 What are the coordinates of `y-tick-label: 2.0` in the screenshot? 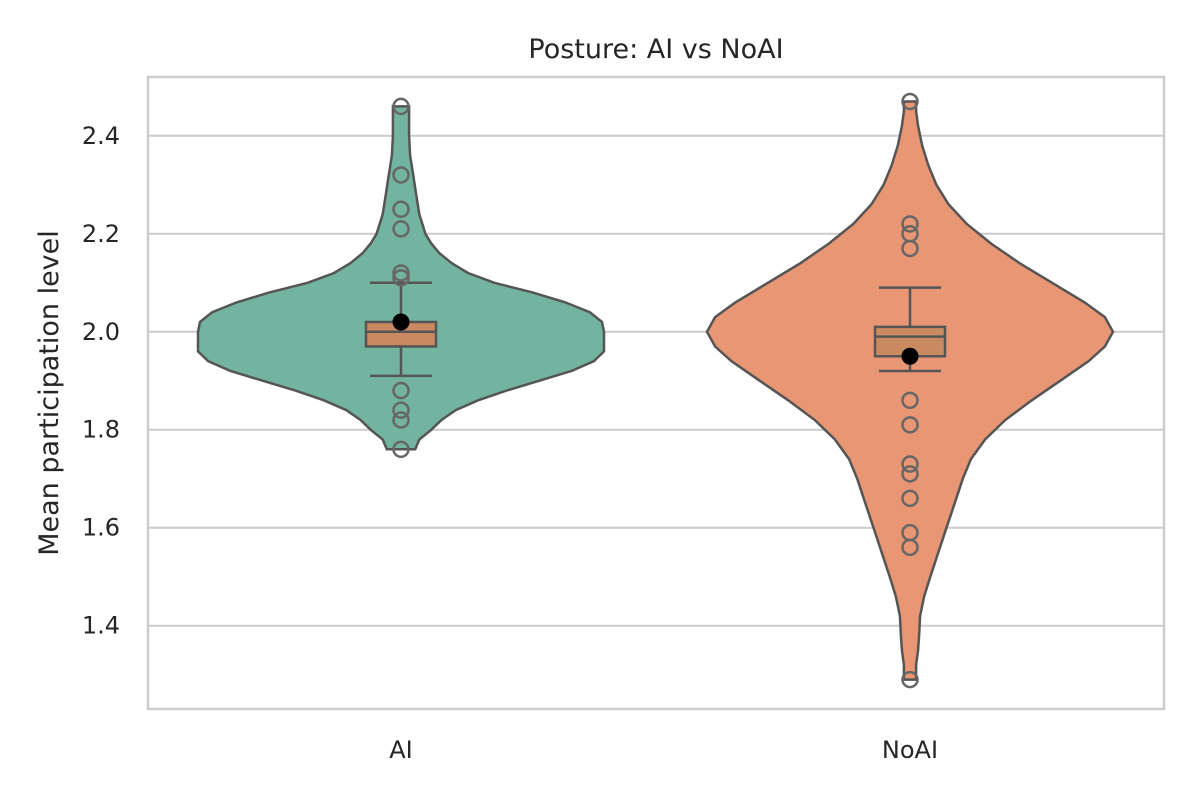 It's located at (101, 332).